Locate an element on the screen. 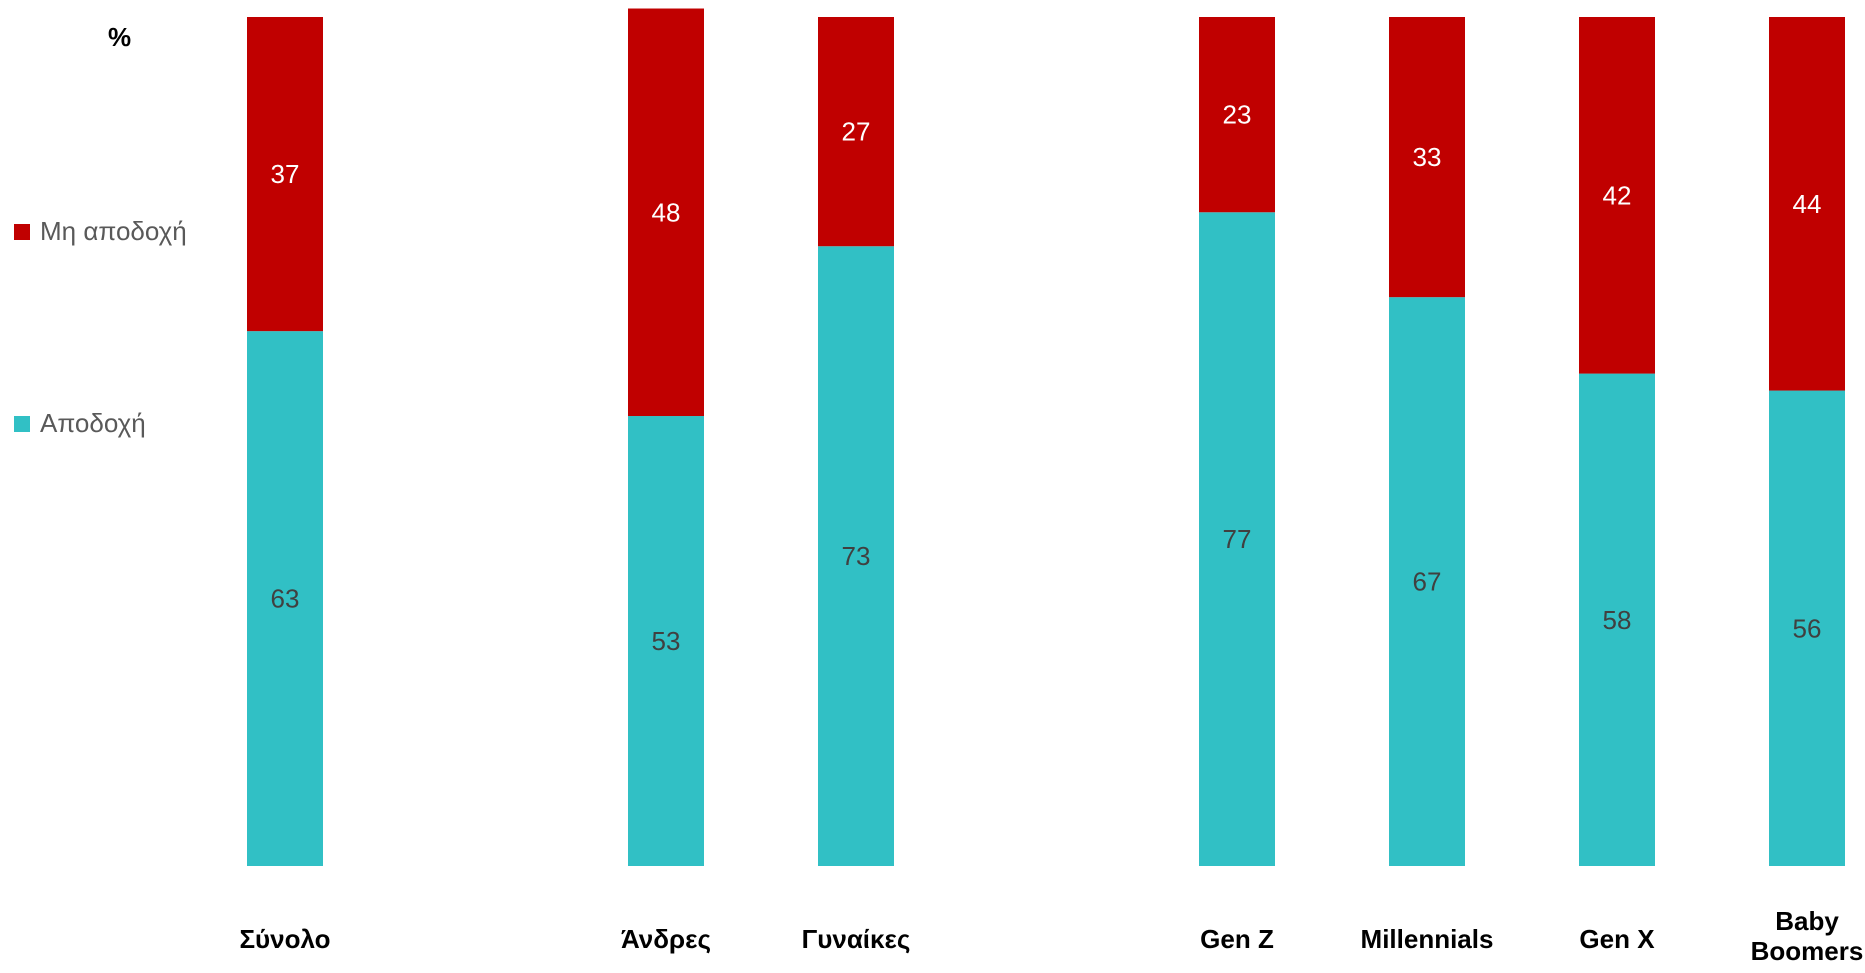  category-label-5: Gen X is located at coordinates (1617, 939).